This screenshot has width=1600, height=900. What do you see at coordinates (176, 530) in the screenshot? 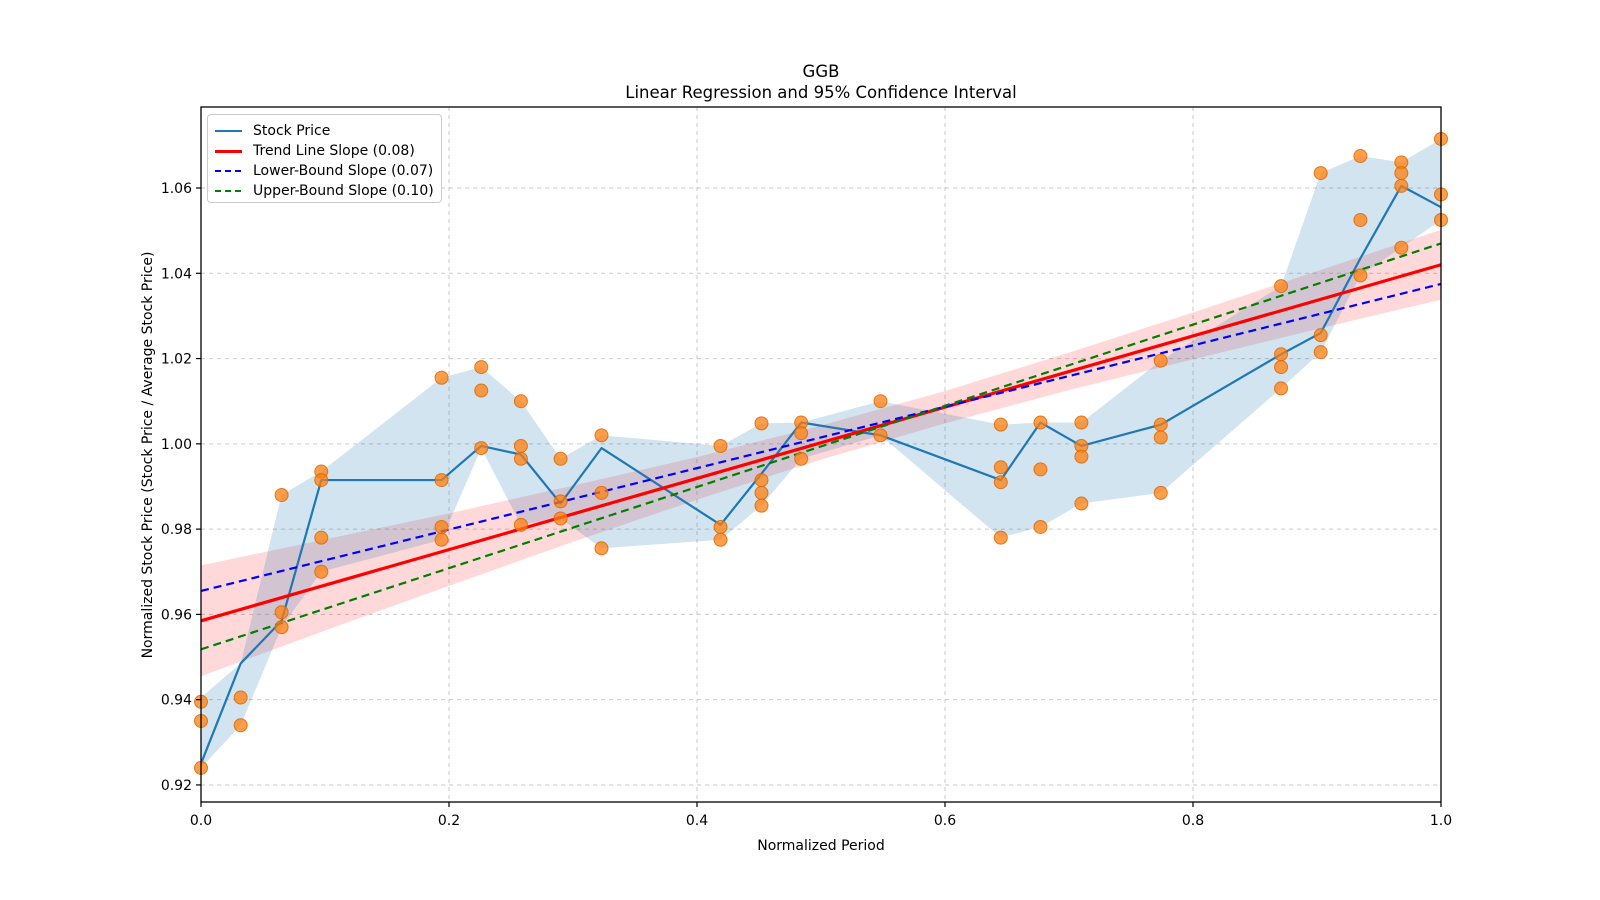
I see `y-tick-label: 0.98` at bounding box center [176, 530].